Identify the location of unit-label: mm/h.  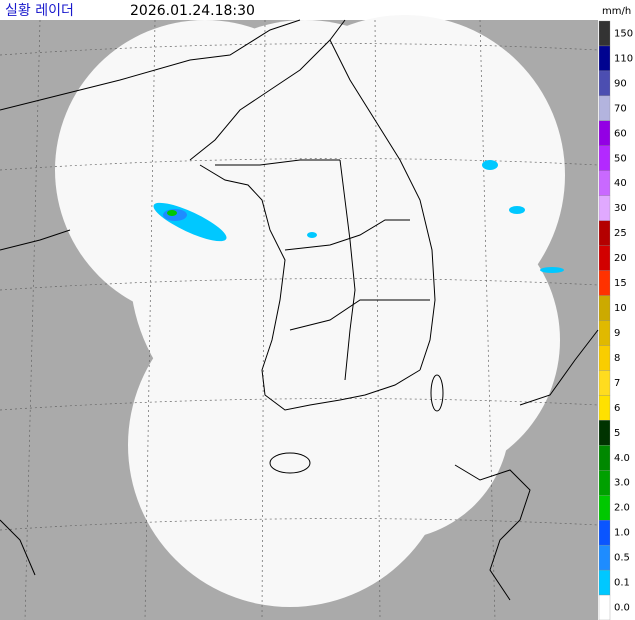
(616, 11).